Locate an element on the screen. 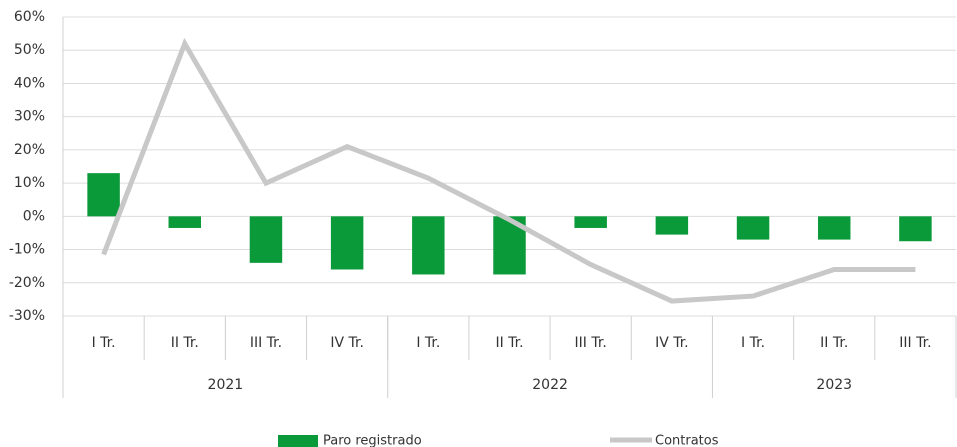 The height and width of the screenshot is (447, 957). y-tick-label: 60% is located at coordinates (29, 17).